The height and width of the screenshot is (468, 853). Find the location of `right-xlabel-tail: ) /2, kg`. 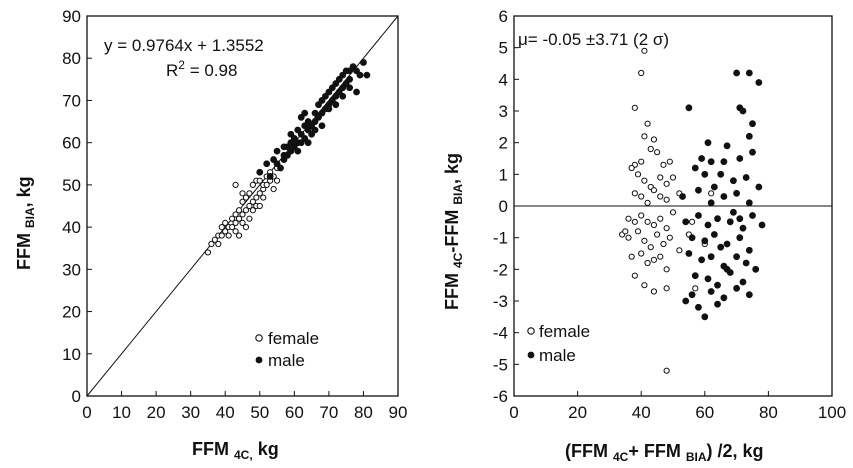

right-xlabel-tail: ) /2, kg is located at coordinates (735, 451).